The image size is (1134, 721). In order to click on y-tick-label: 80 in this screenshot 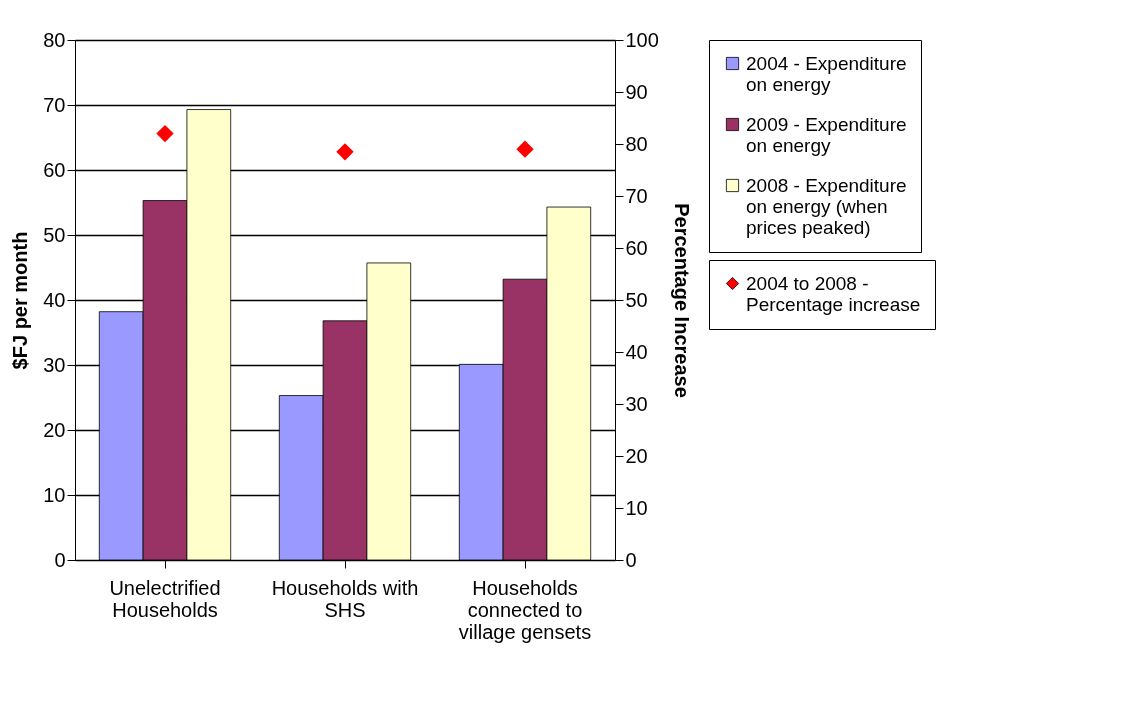, I will do `click(54, 39)`.